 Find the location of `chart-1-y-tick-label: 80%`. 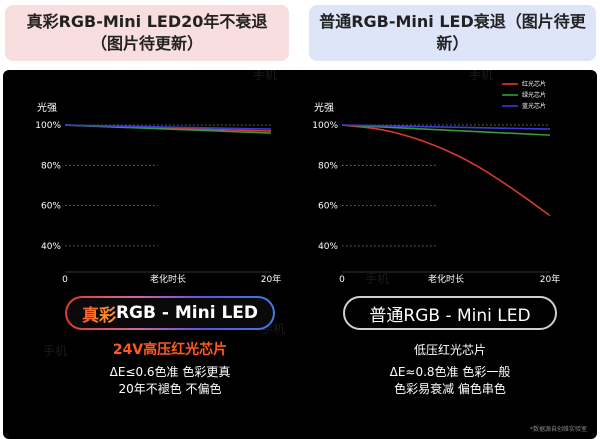

chart-1-y-tick-label: 80% is located at coordinates (328, 166).